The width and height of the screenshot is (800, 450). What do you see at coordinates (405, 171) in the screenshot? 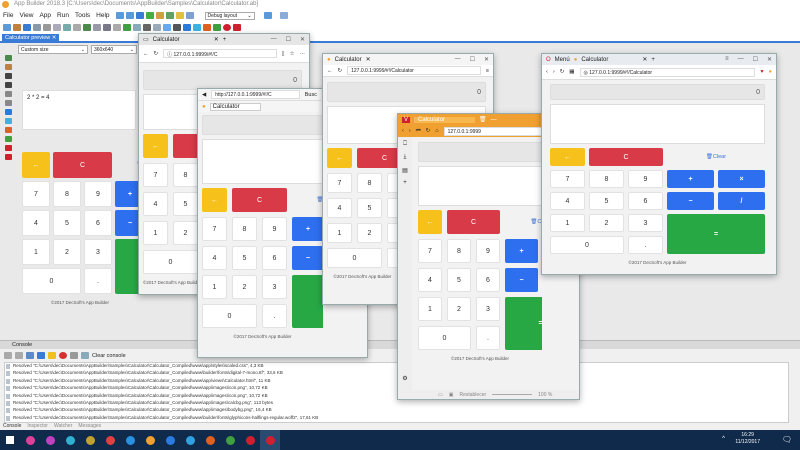
I see `notes-icon: ▤` at bounding box center [405, 171].